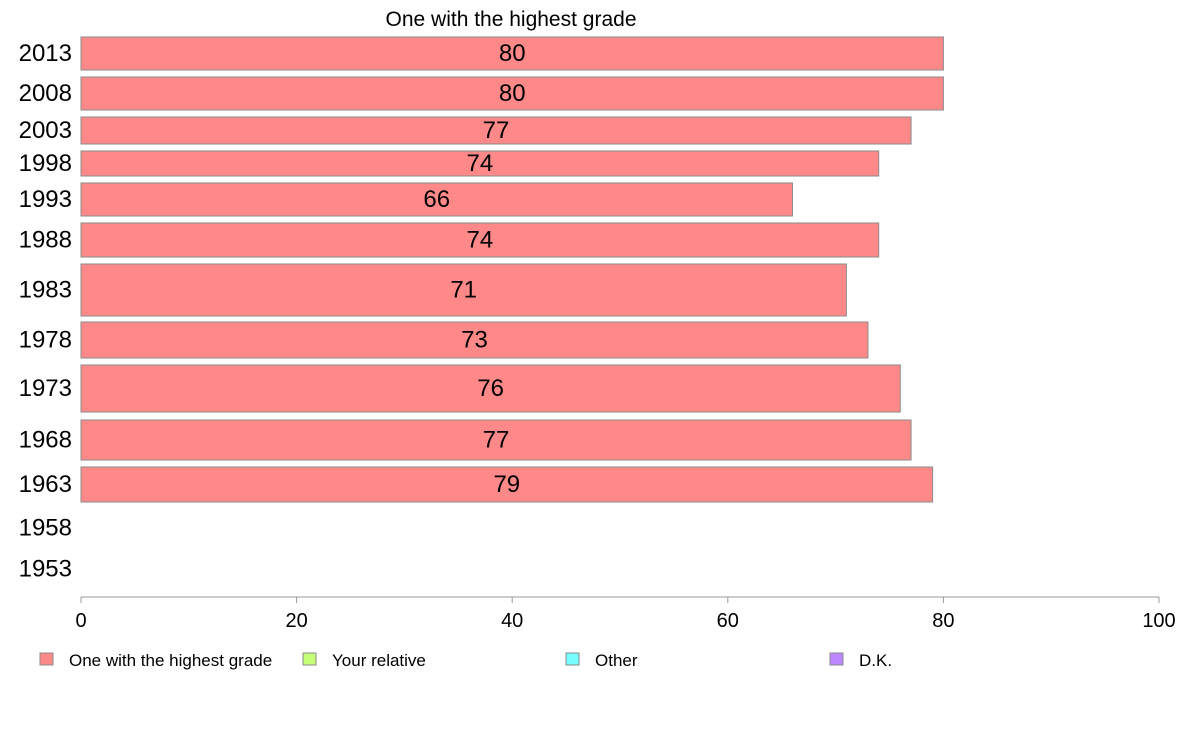 The width and height of the screenshot is (1188, 736). I want to click on bar-1973, so click(490, 388).